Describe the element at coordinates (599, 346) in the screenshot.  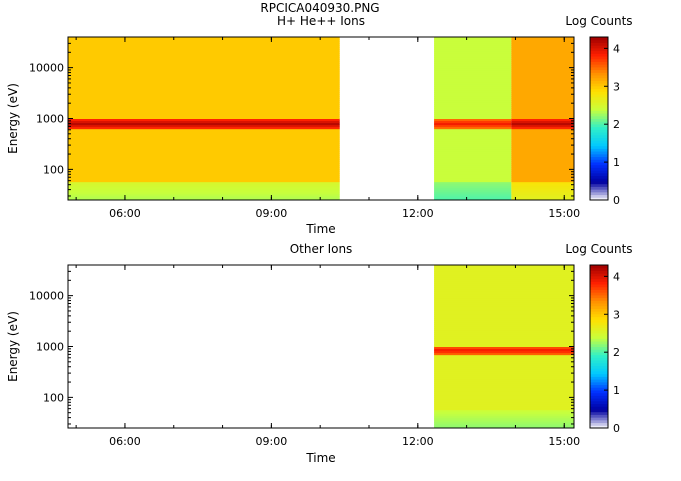
I see `colorbar-frame` at that location.